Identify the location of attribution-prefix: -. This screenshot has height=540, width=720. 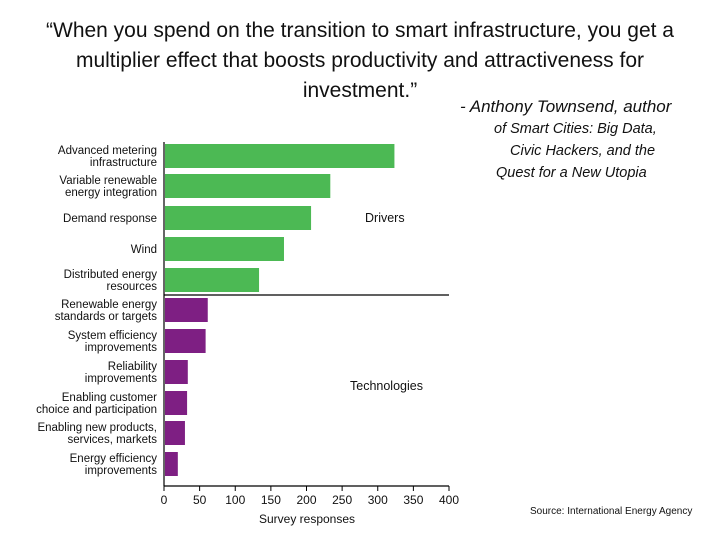
(465, 106).